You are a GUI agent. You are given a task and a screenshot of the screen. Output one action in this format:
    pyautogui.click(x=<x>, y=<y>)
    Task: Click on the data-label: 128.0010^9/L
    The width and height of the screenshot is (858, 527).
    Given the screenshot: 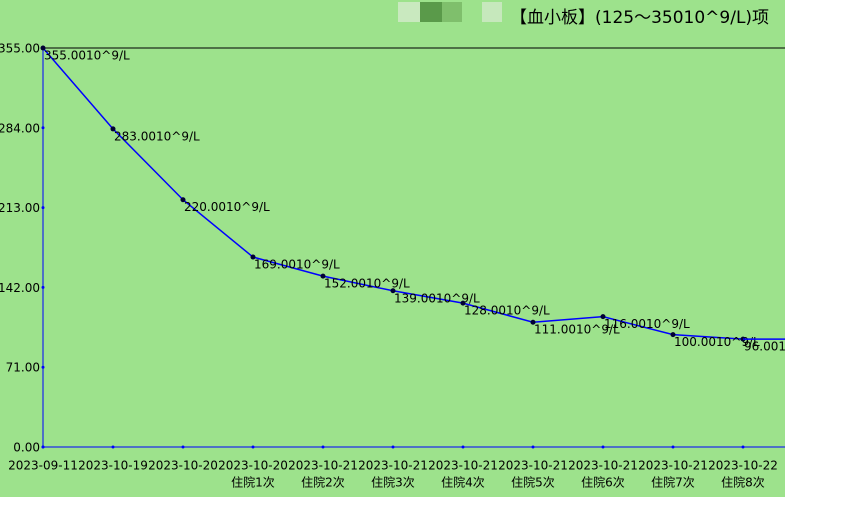 What is the action you would take?
    pyautogui.click(x=507, y=311)
    